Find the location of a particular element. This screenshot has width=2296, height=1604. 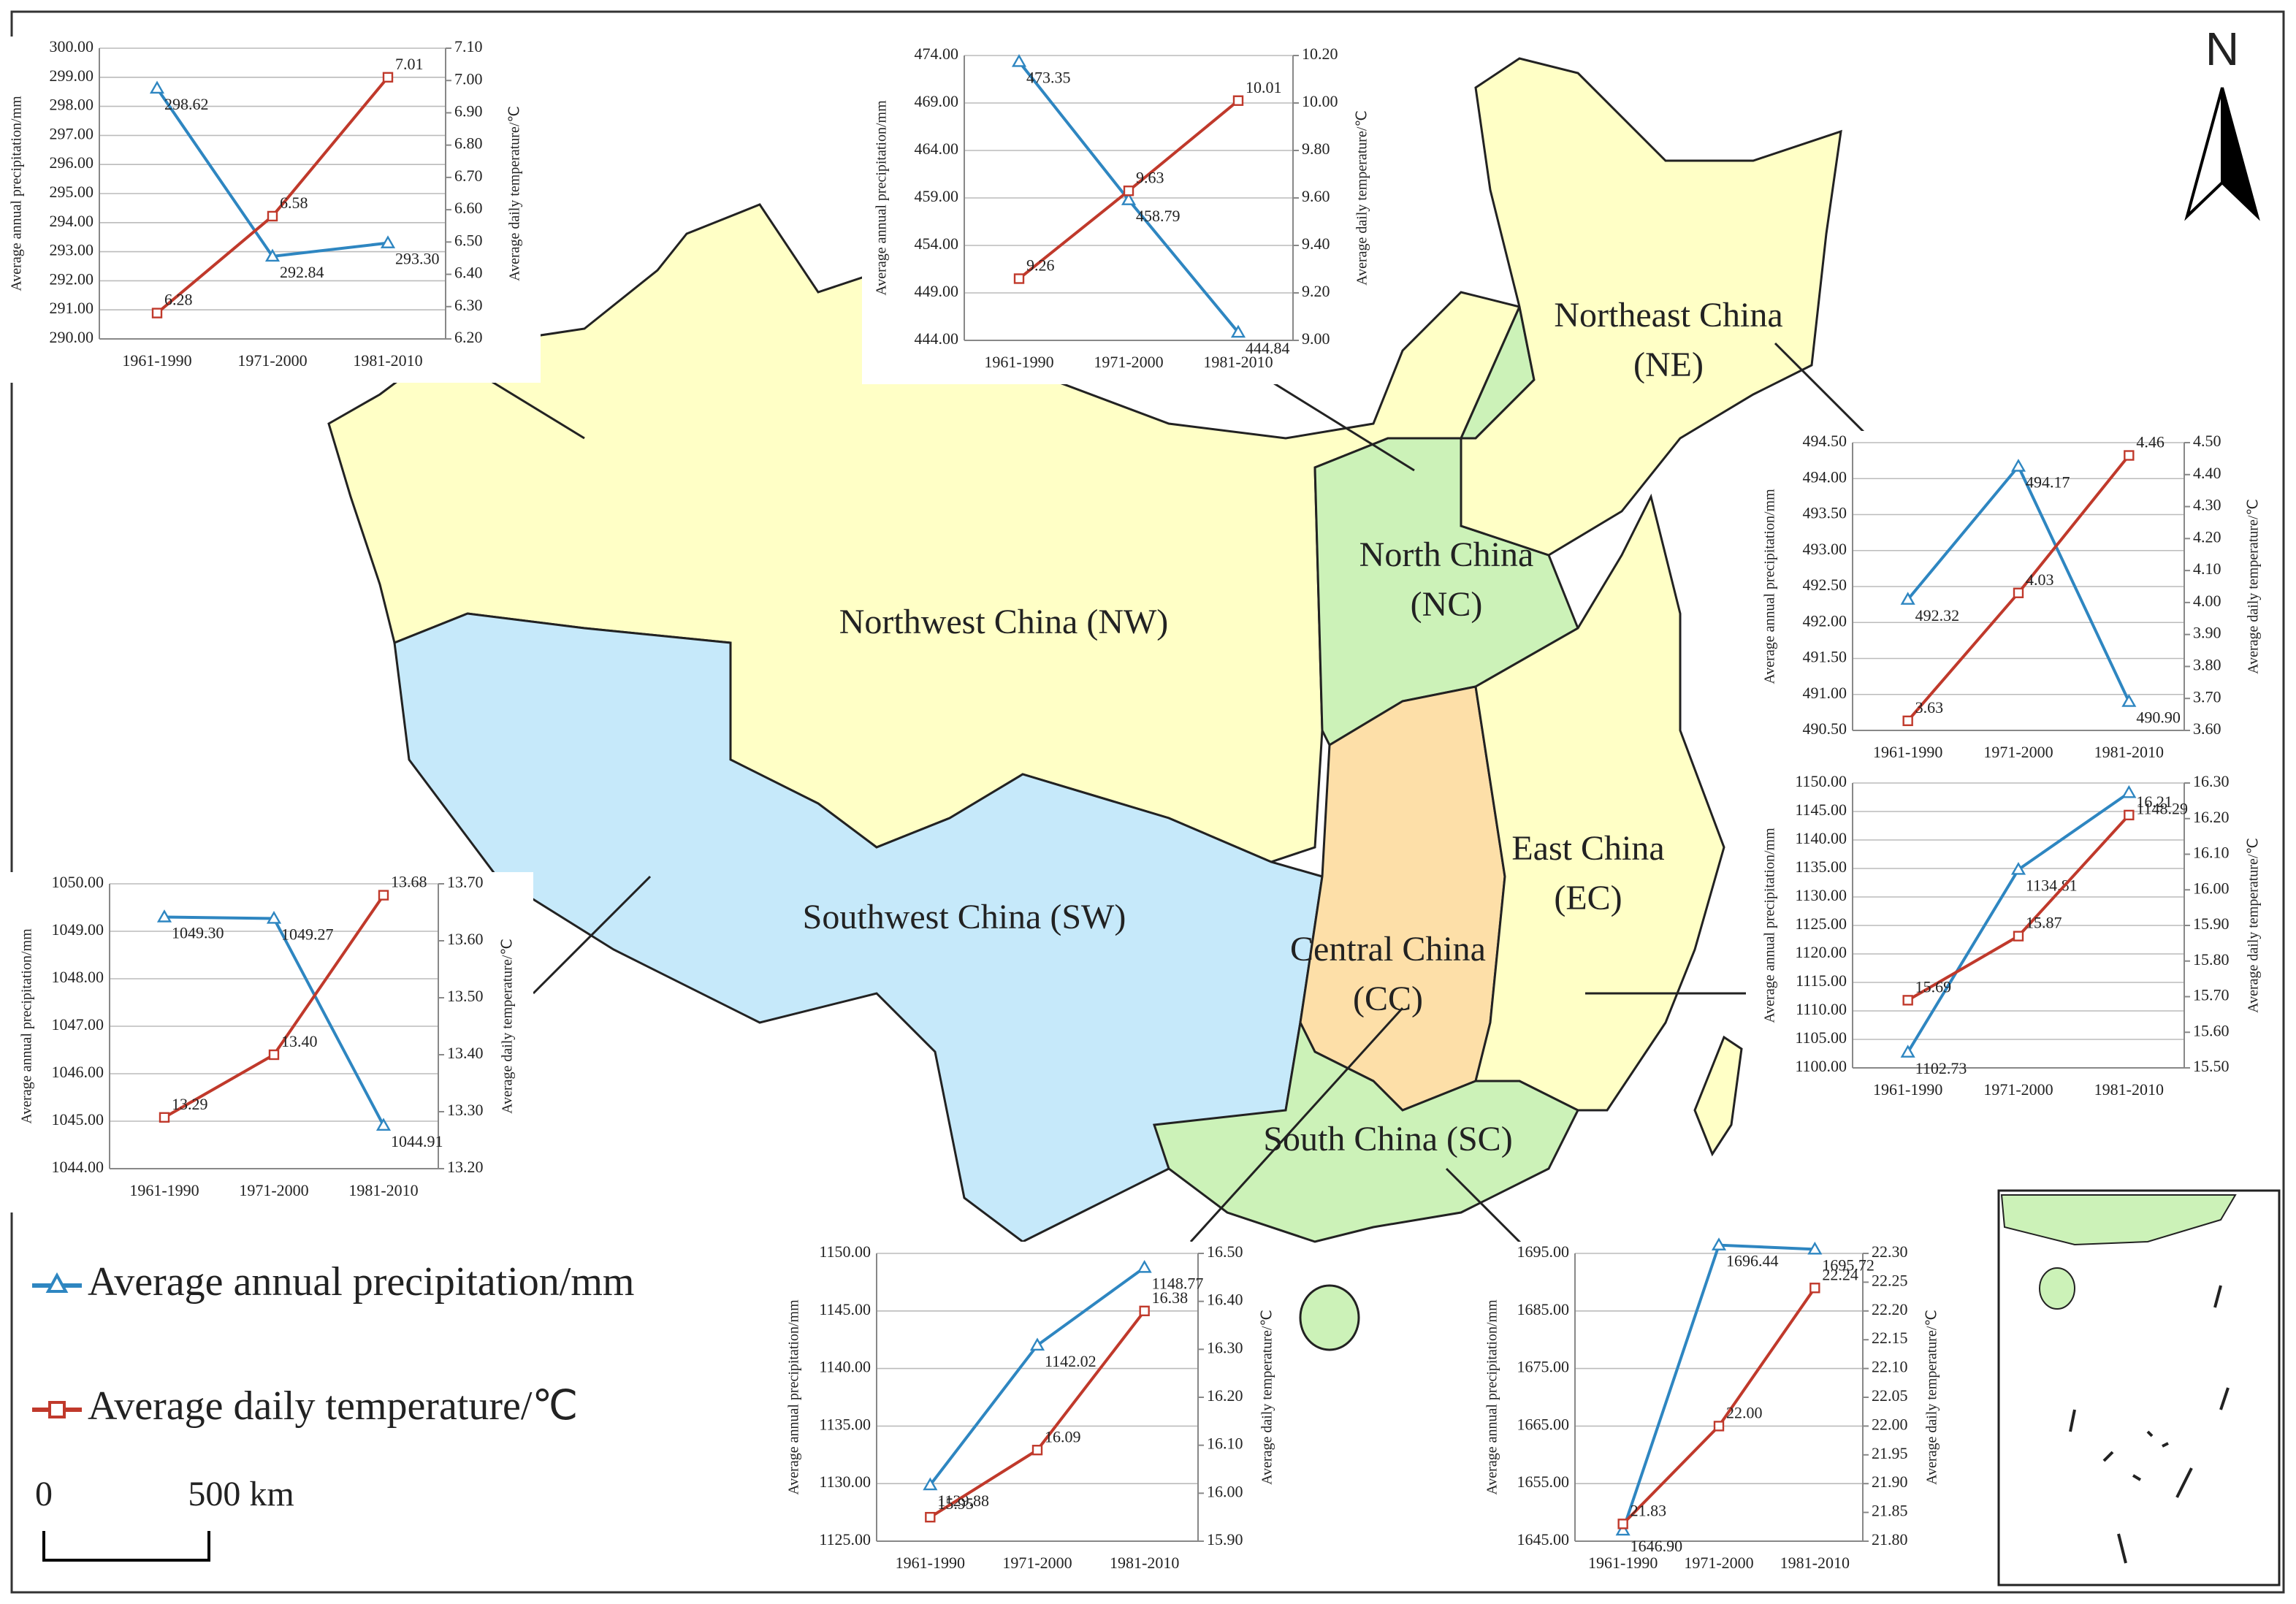

y2-tick-label: 13.60 is located at coordinates (465, 939).